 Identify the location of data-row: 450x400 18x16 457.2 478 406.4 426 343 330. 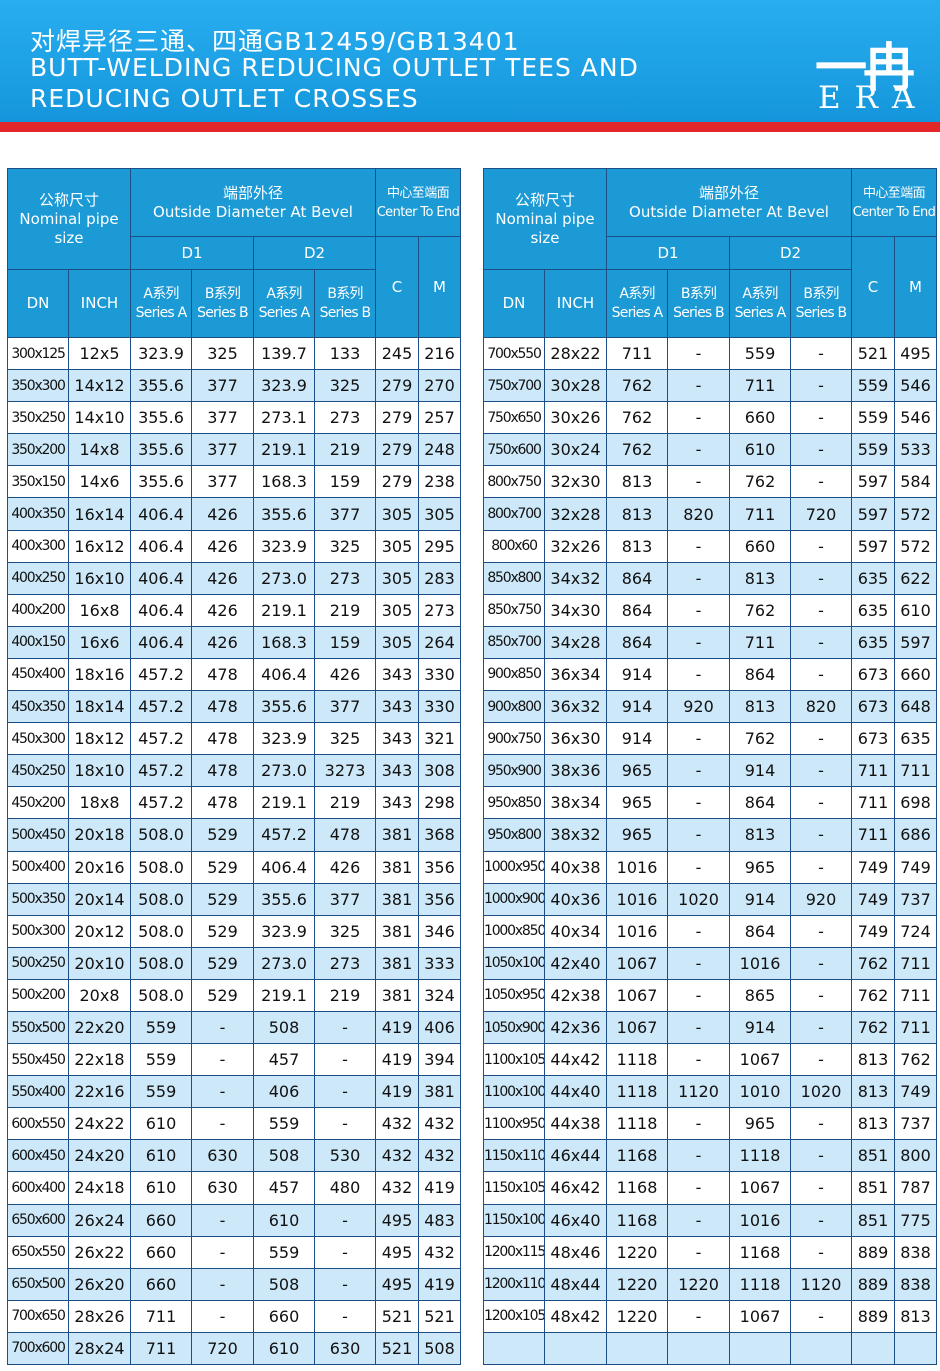
(234, 674).